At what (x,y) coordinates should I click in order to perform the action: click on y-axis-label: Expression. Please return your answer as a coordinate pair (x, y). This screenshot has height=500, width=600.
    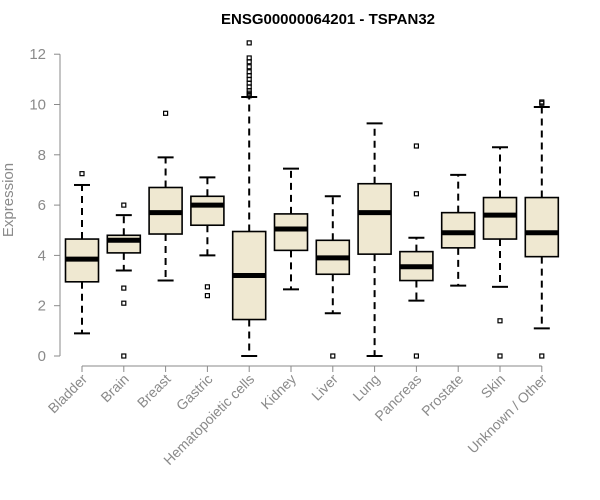
    Looking at the image, I should click on (8, 200).